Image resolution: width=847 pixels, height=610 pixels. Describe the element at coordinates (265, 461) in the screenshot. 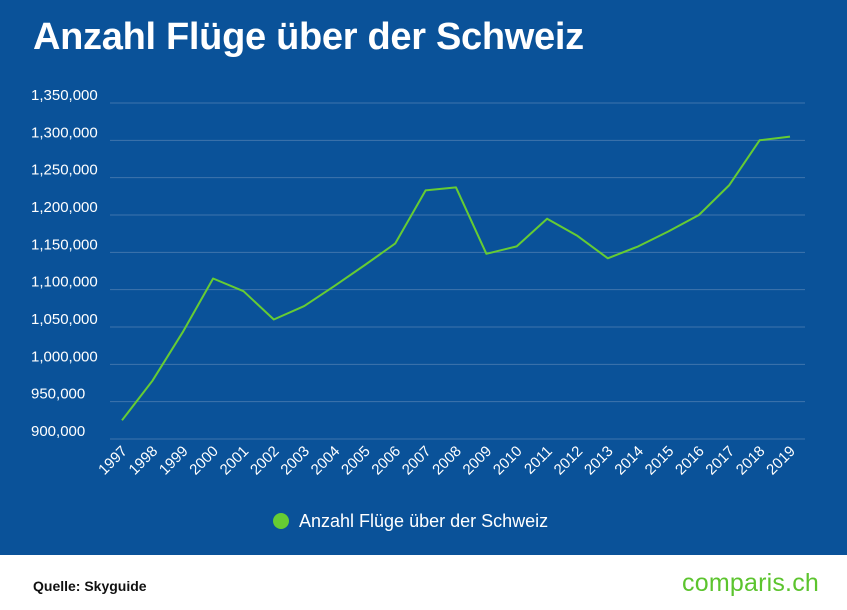

I see `x-tick-label: 2002` at that location.